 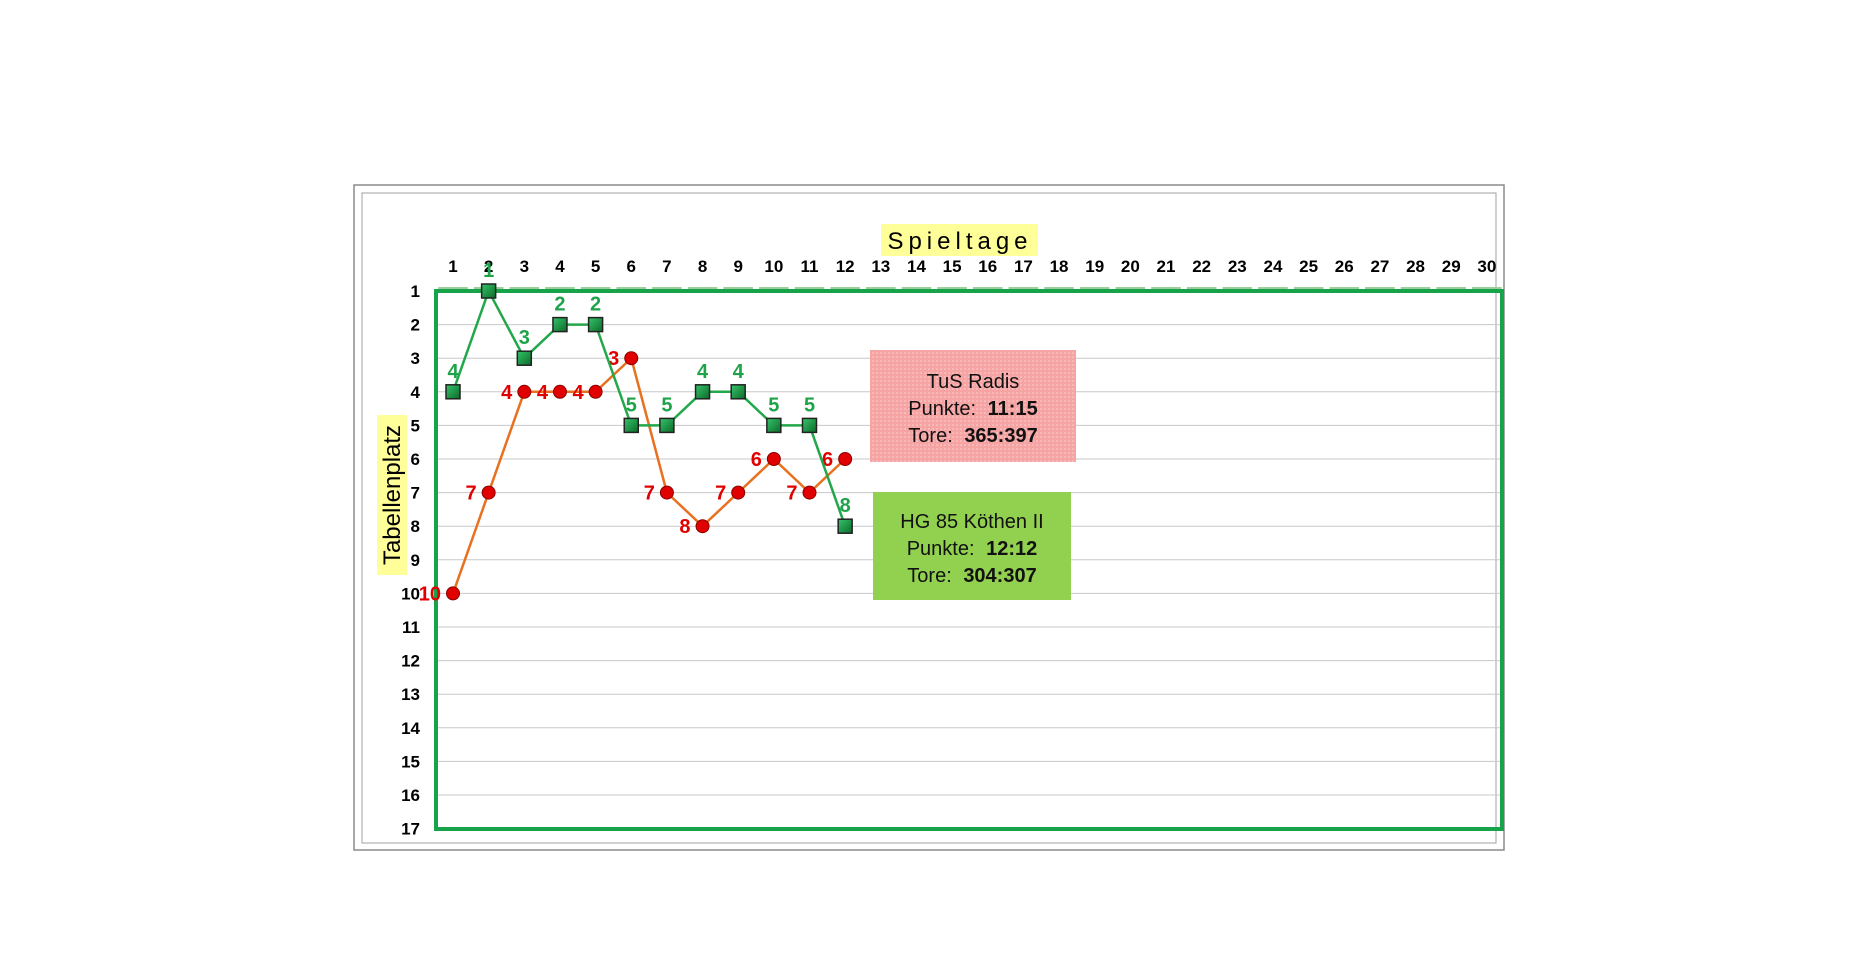 What do you see at coordinates (1379, 266) in the screenshot?
I see `x-tick-label: 27` at bounding box center [1379, 266].